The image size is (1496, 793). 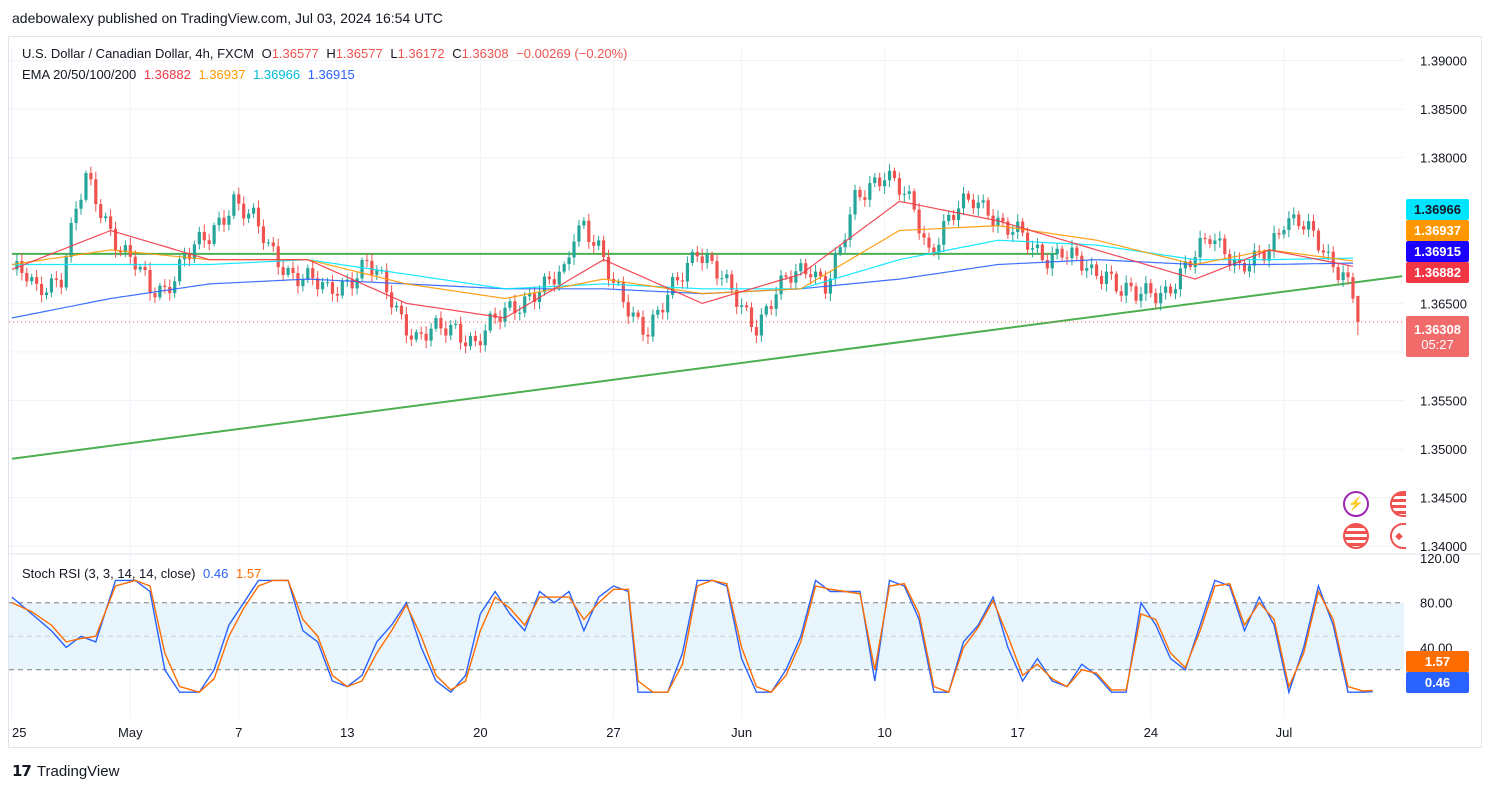 I want to click on ca-flag-icon: ◆, so click(x=1398, y=536).